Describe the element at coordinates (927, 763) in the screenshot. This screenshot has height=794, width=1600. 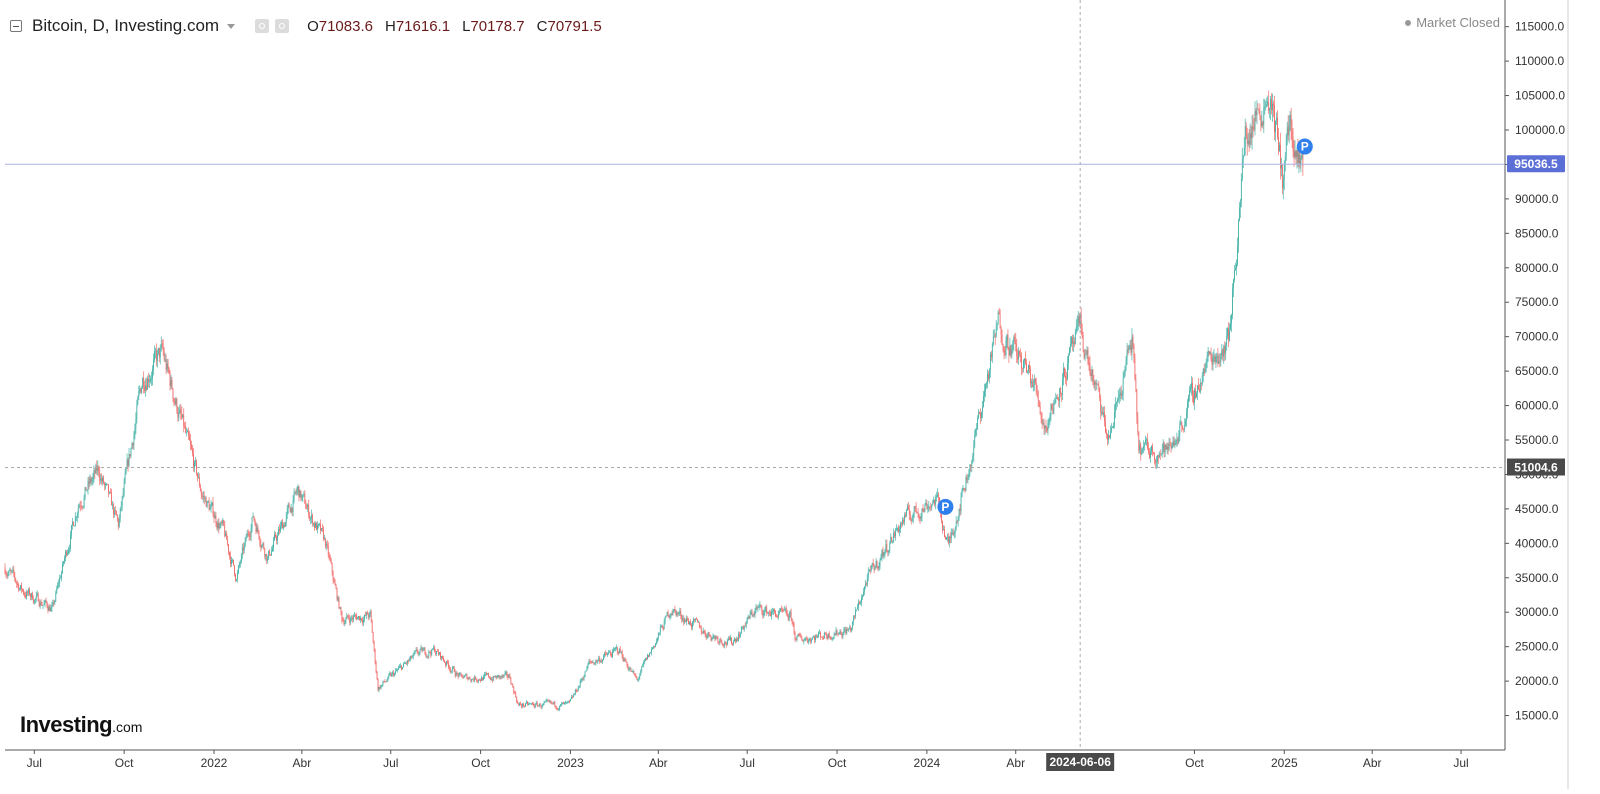
I see `time-tick-label: 2024` at that location.